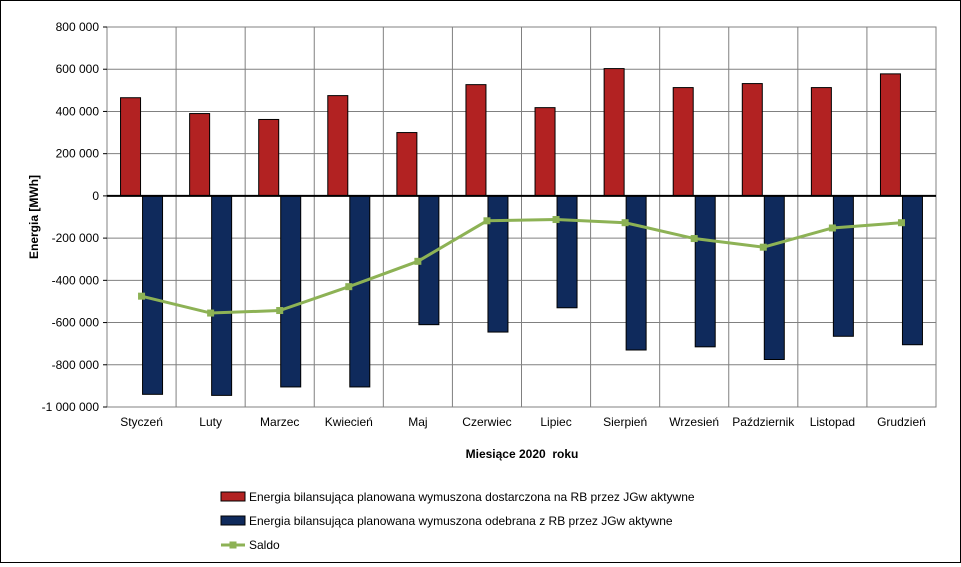  Describe the element at coordinates (78, 27) in the screenshot. I see `y-tick-label: 800 000` at that location.